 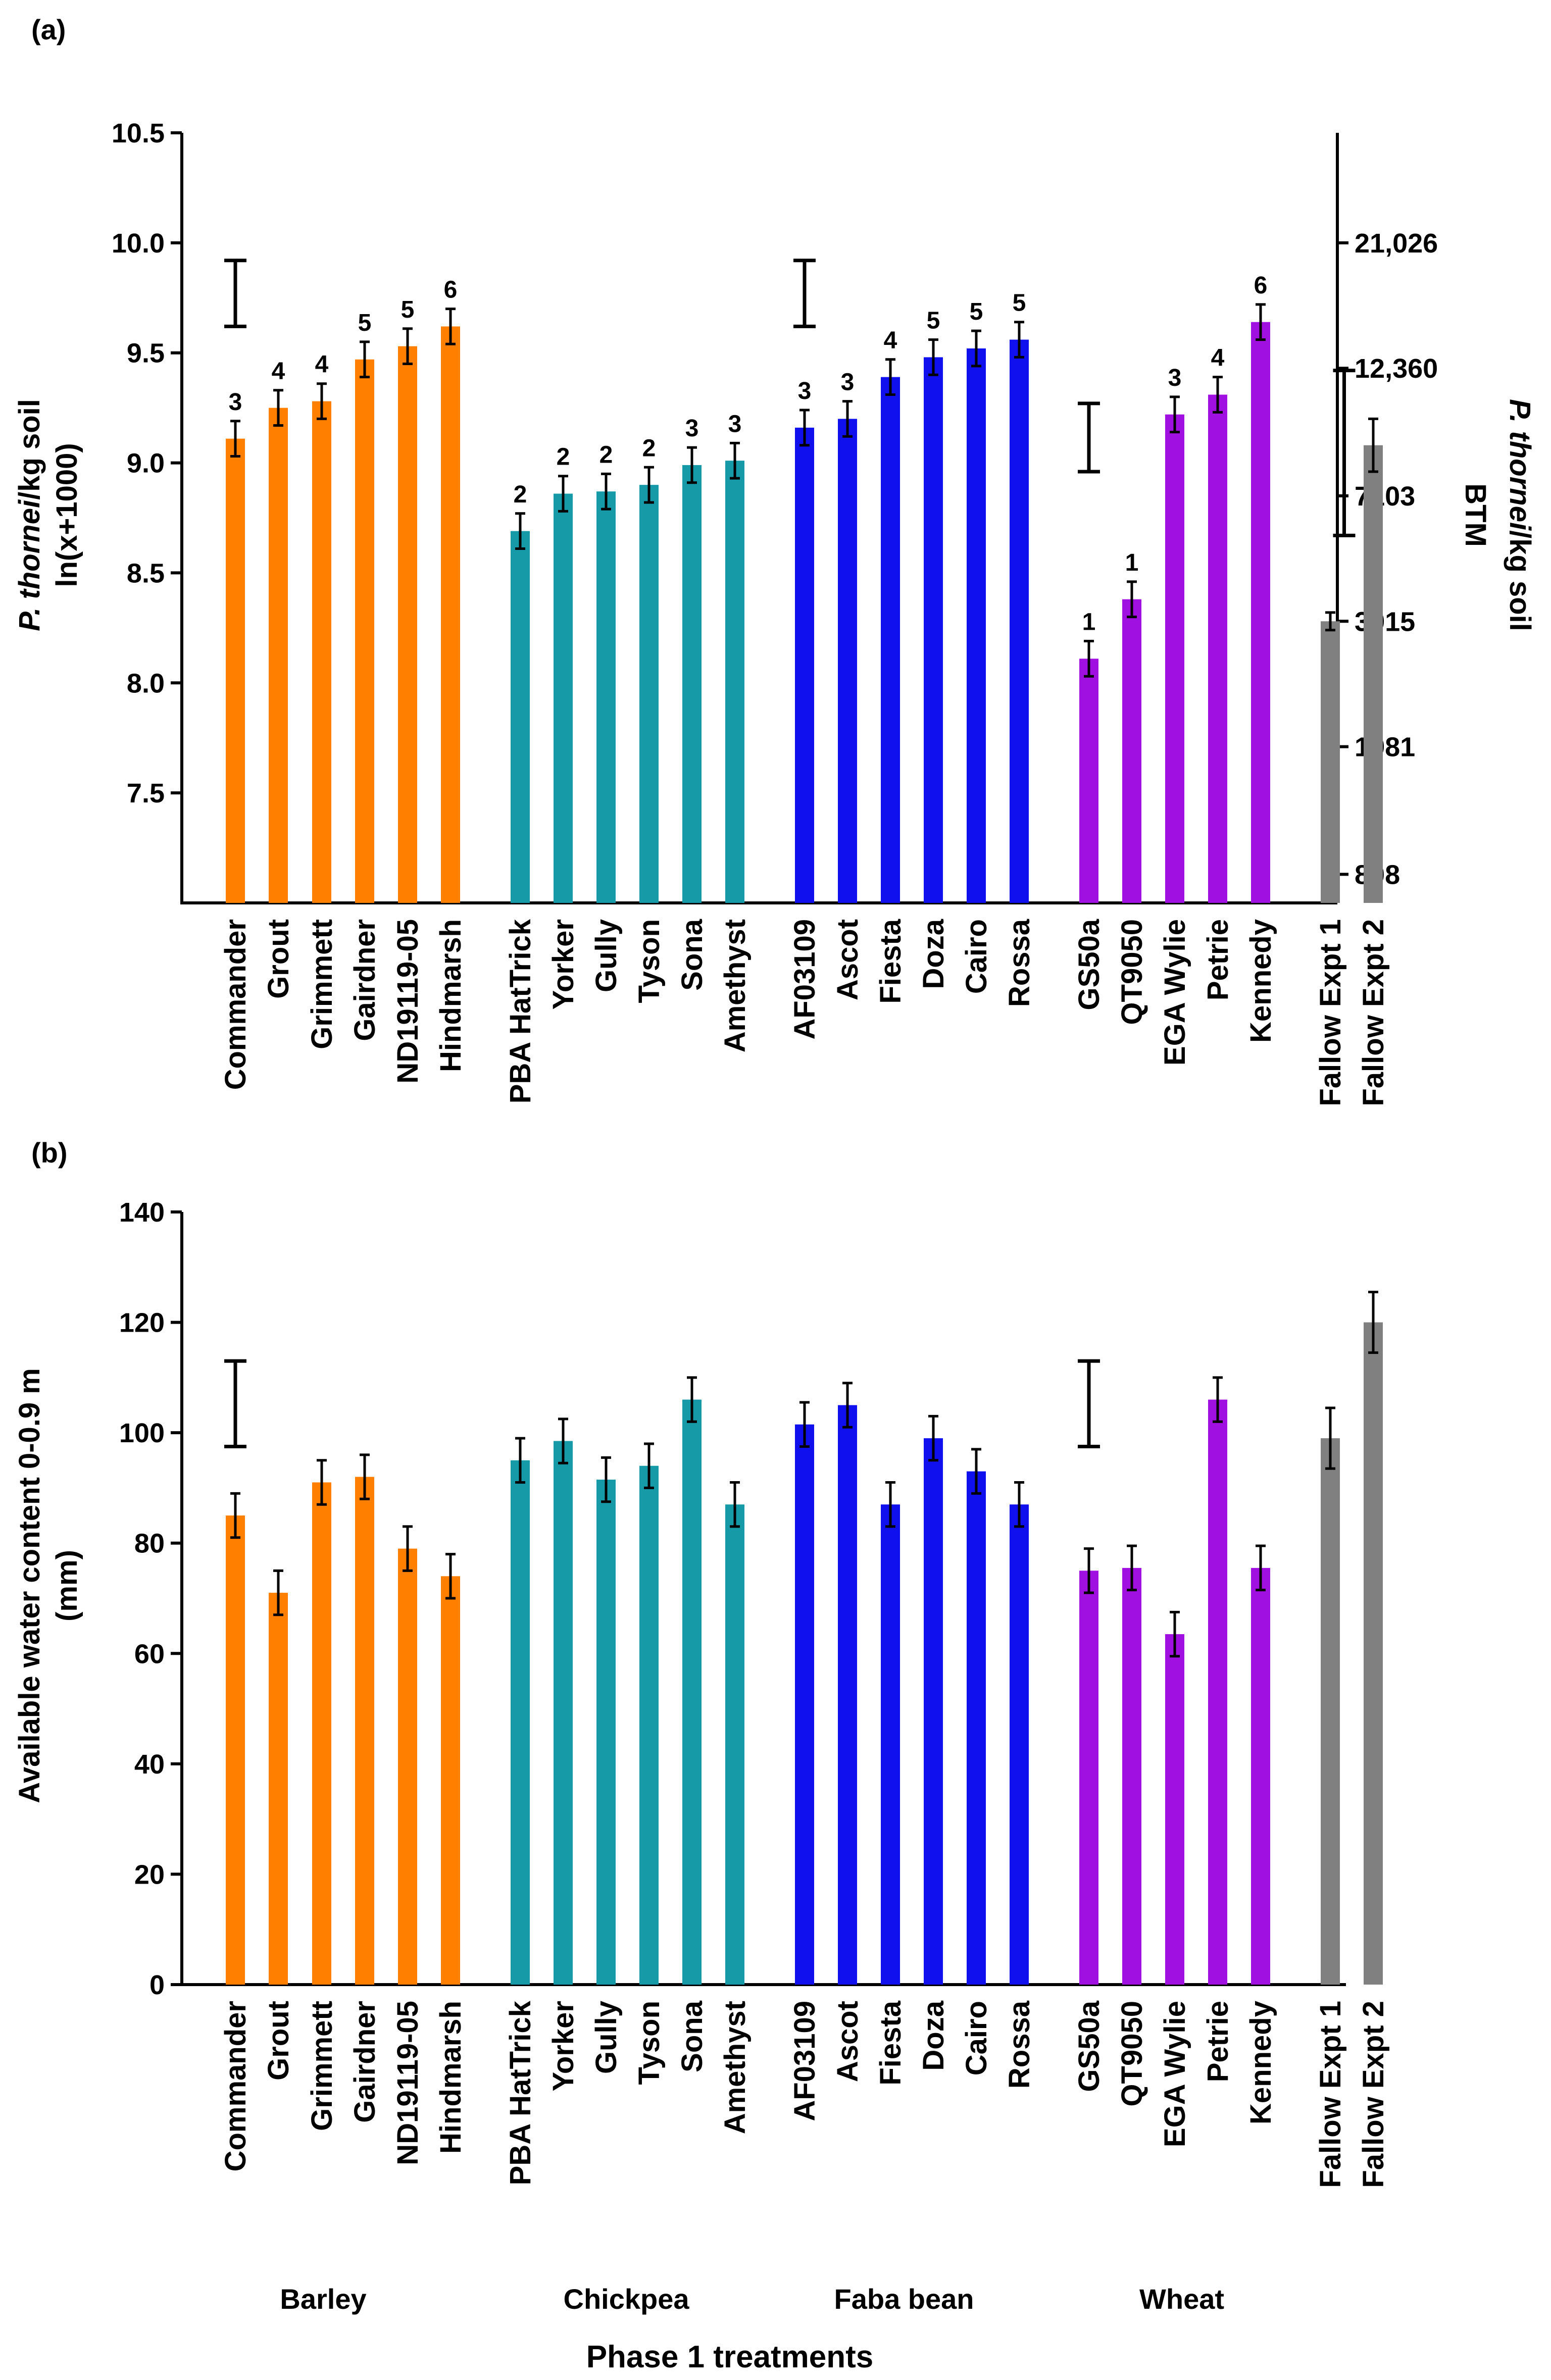 What do you see at coordinates (451, 996) in the screenshot?
I see `x-tick-label-hindmarsh: Hindmarsh` at bounding box center [451, 996].